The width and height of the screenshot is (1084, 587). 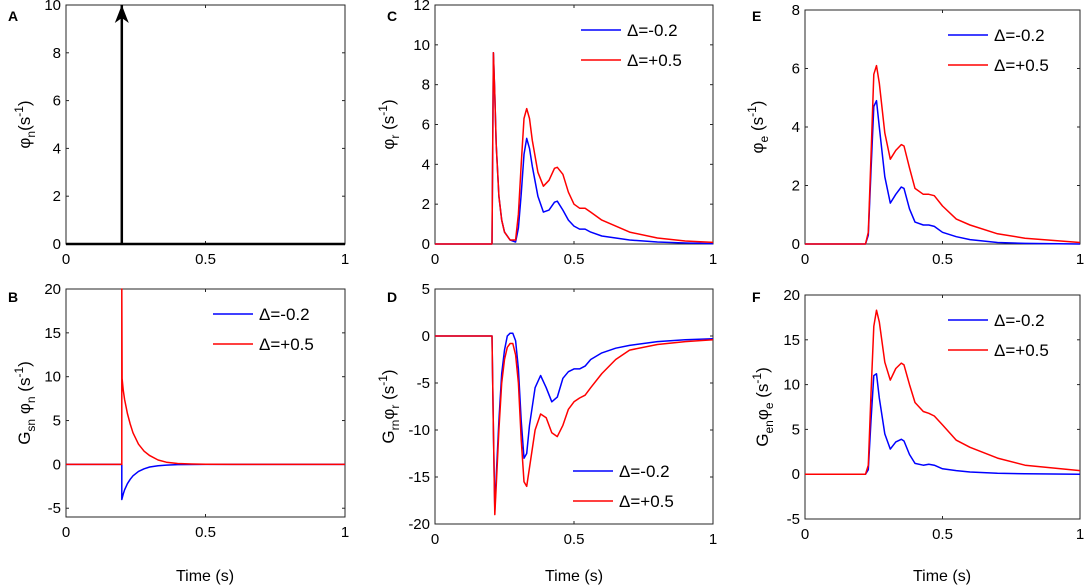 I want to click on y-axis-label: Genφe (s-1), so click(x=763, y=407).